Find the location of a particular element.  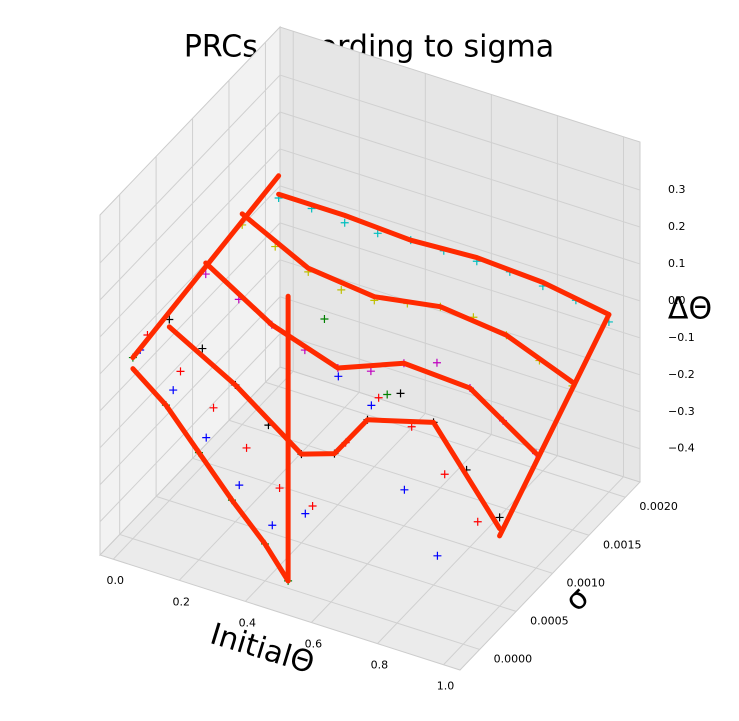

x-tick-label: 0.4 is located at coordinates (248, 622).